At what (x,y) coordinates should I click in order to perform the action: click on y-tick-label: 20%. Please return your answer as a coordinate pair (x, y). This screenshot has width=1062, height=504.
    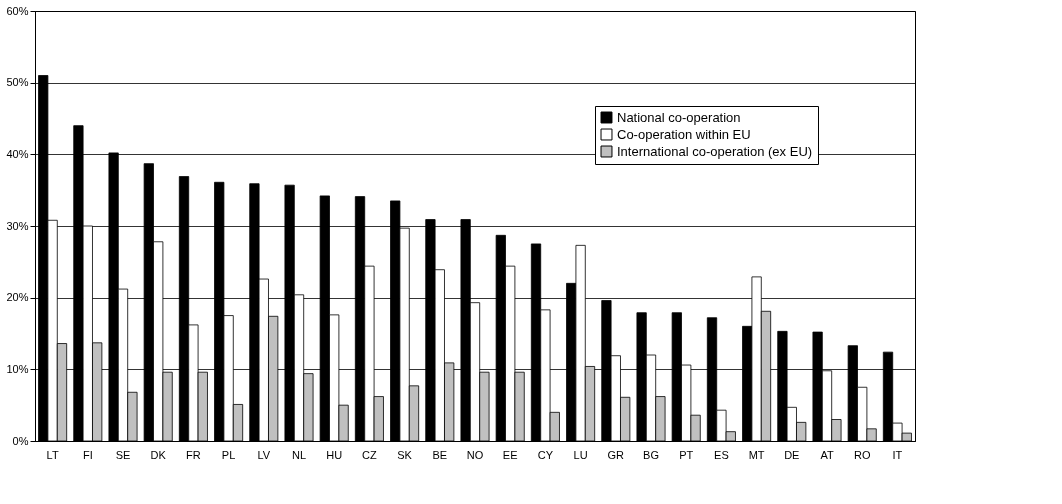
    Looking at the image, I should click on (17, 297).